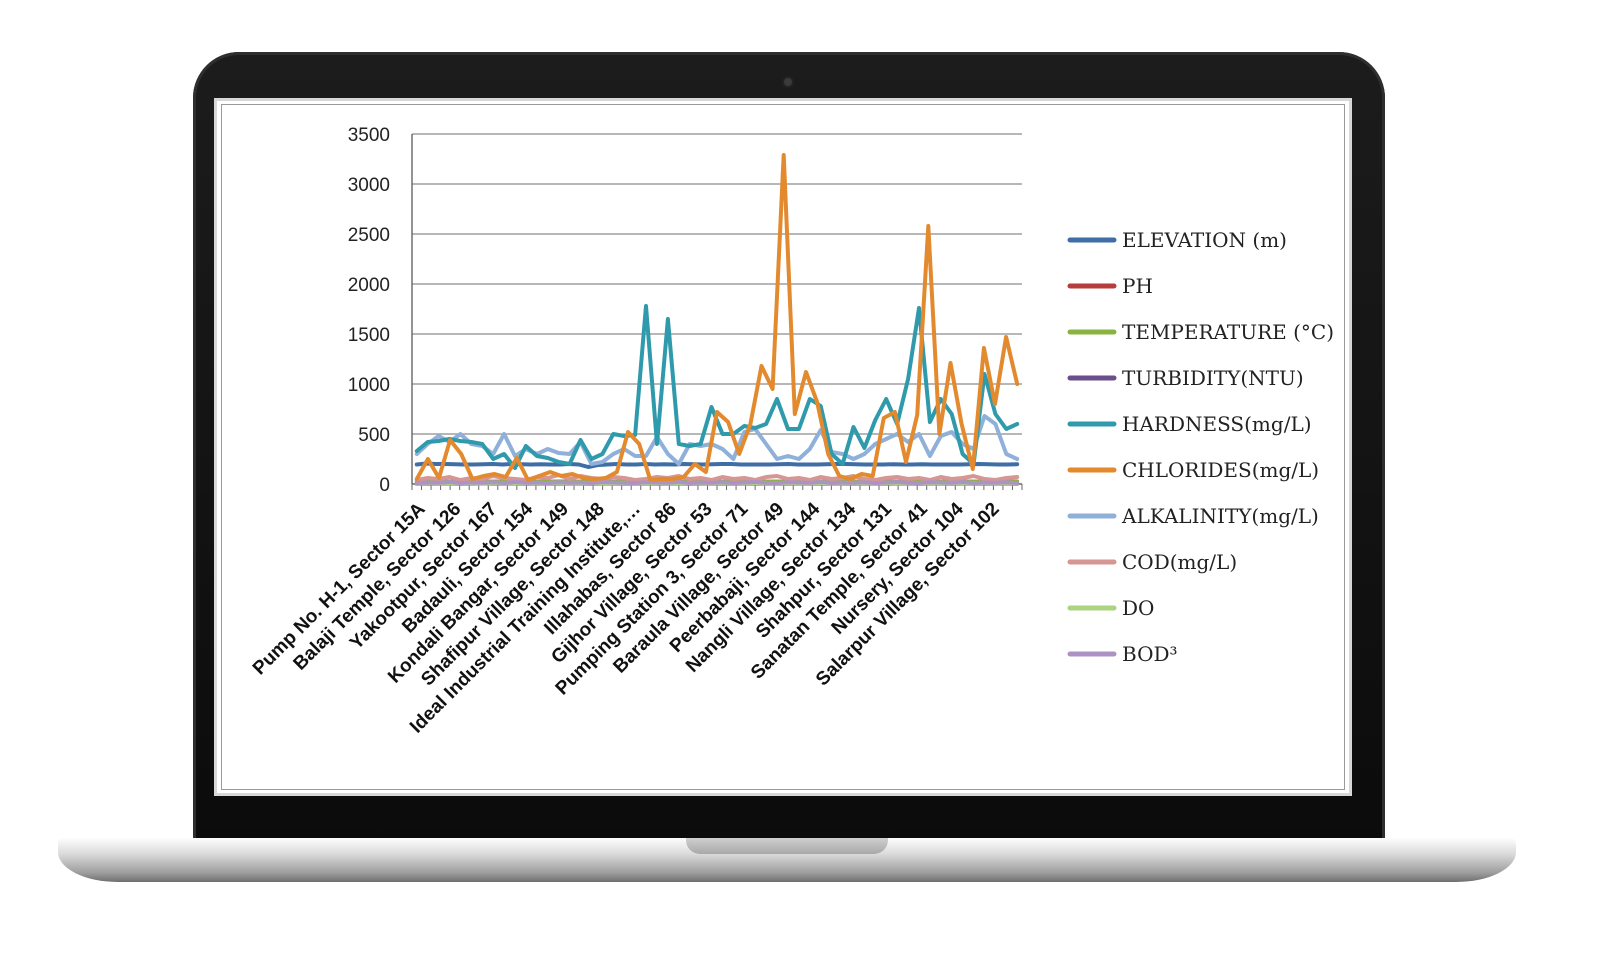  Describe the element at coordinates (1220, 470) in the screenshot. I see `legend-label: CHLORIDES(mg/L)` at that location.